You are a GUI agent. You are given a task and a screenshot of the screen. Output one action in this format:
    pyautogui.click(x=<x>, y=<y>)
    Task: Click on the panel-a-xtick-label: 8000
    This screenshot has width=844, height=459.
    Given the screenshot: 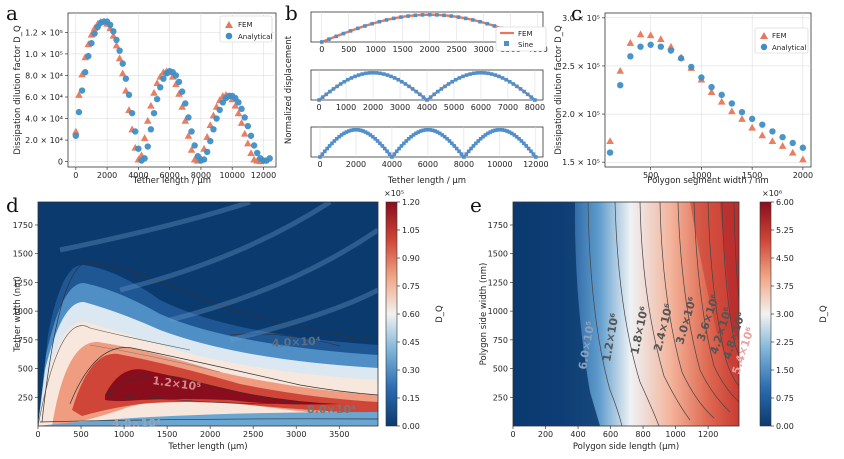 What is the action you would take?
    pyautogui.click(x=201, y=175)
    